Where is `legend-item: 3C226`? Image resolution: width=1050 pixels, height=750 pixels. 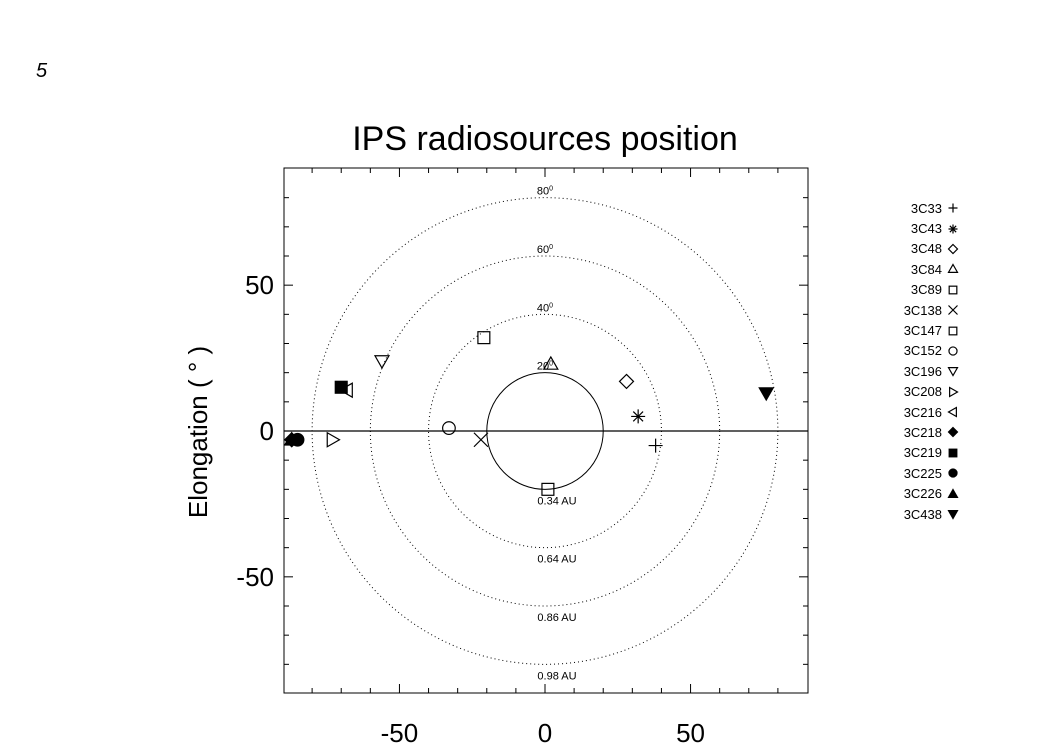
legend-item: 3C226 is located at coordinates (910, 493).